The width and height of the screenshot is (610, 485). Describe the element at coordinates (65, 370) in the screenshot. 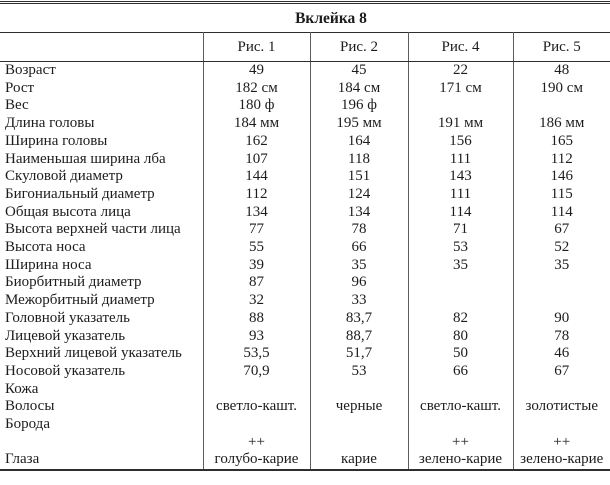

I see `row-label: Носовой указатель` at that location.